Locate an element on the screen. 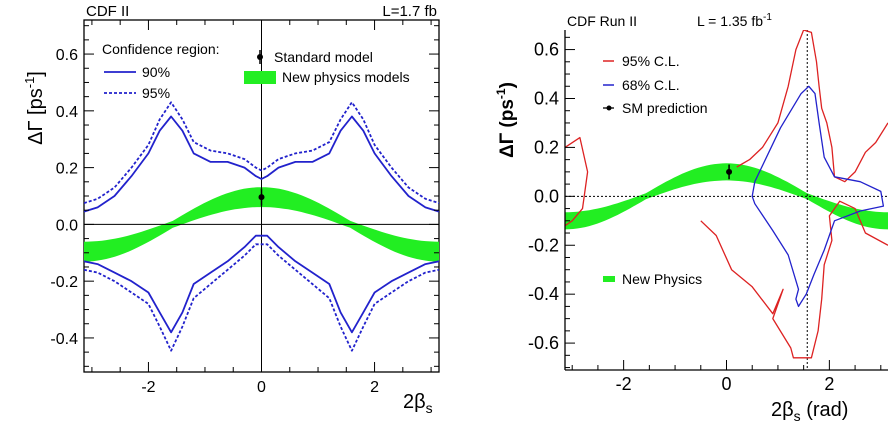 The height and width of the screenshot is (428, 888). right-luminosity: L = 1.35 fb-1 is located at coordinates (734, 20).